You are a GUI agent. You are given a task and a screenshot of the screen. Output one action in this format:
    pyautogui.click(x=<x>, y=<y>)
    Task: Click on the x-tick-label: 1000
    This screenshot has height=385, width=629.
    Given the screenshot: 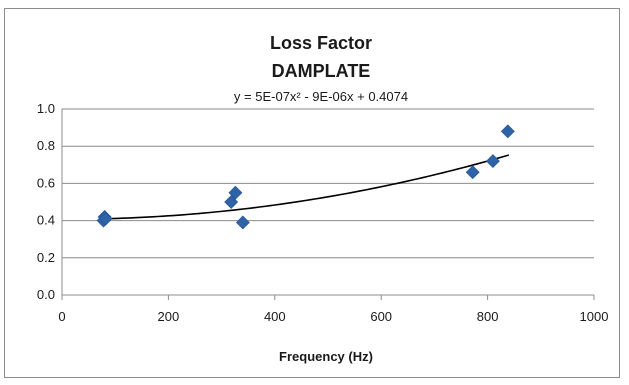 What is the action you would take?
    pyautogui.click(x=594, y=316)
    